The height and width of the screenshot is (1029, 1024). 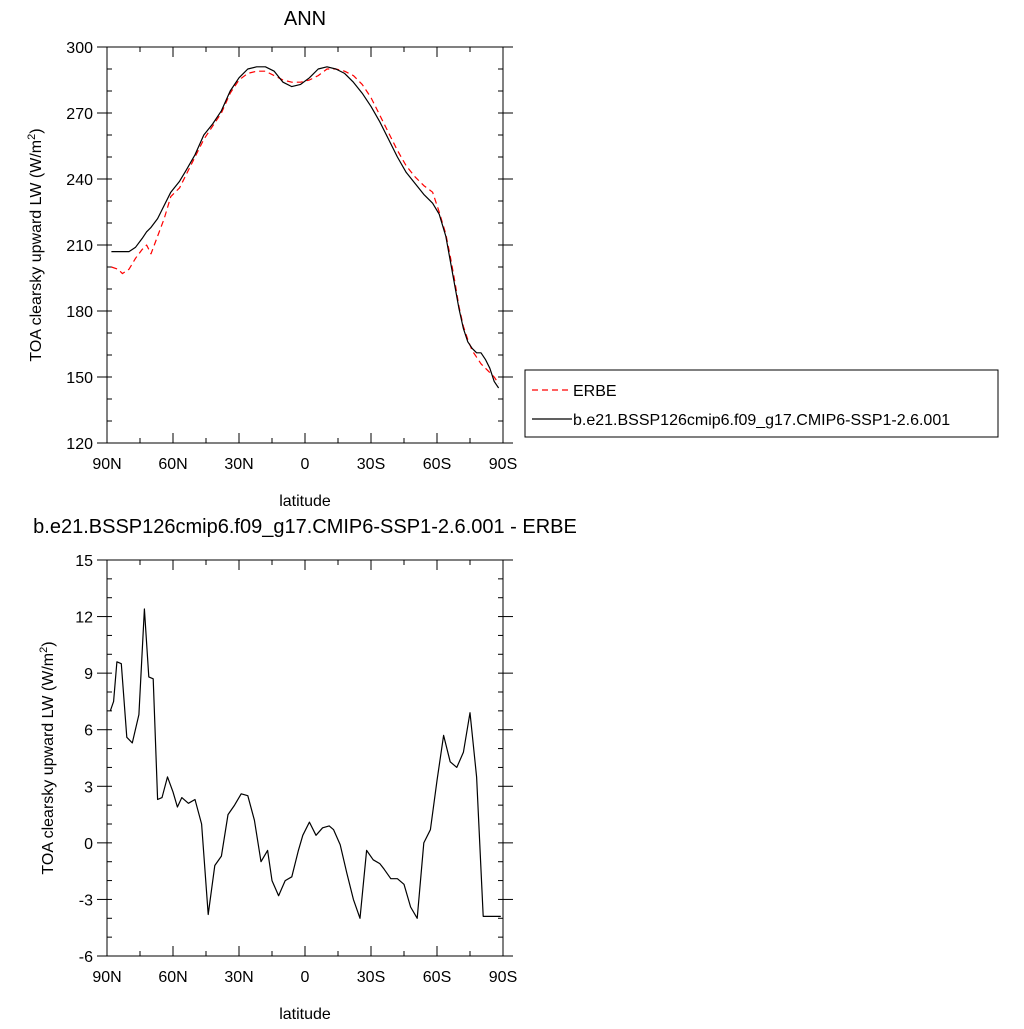 I want to click on bottom-y-tick-label: 3, so click(x=88, y=787).